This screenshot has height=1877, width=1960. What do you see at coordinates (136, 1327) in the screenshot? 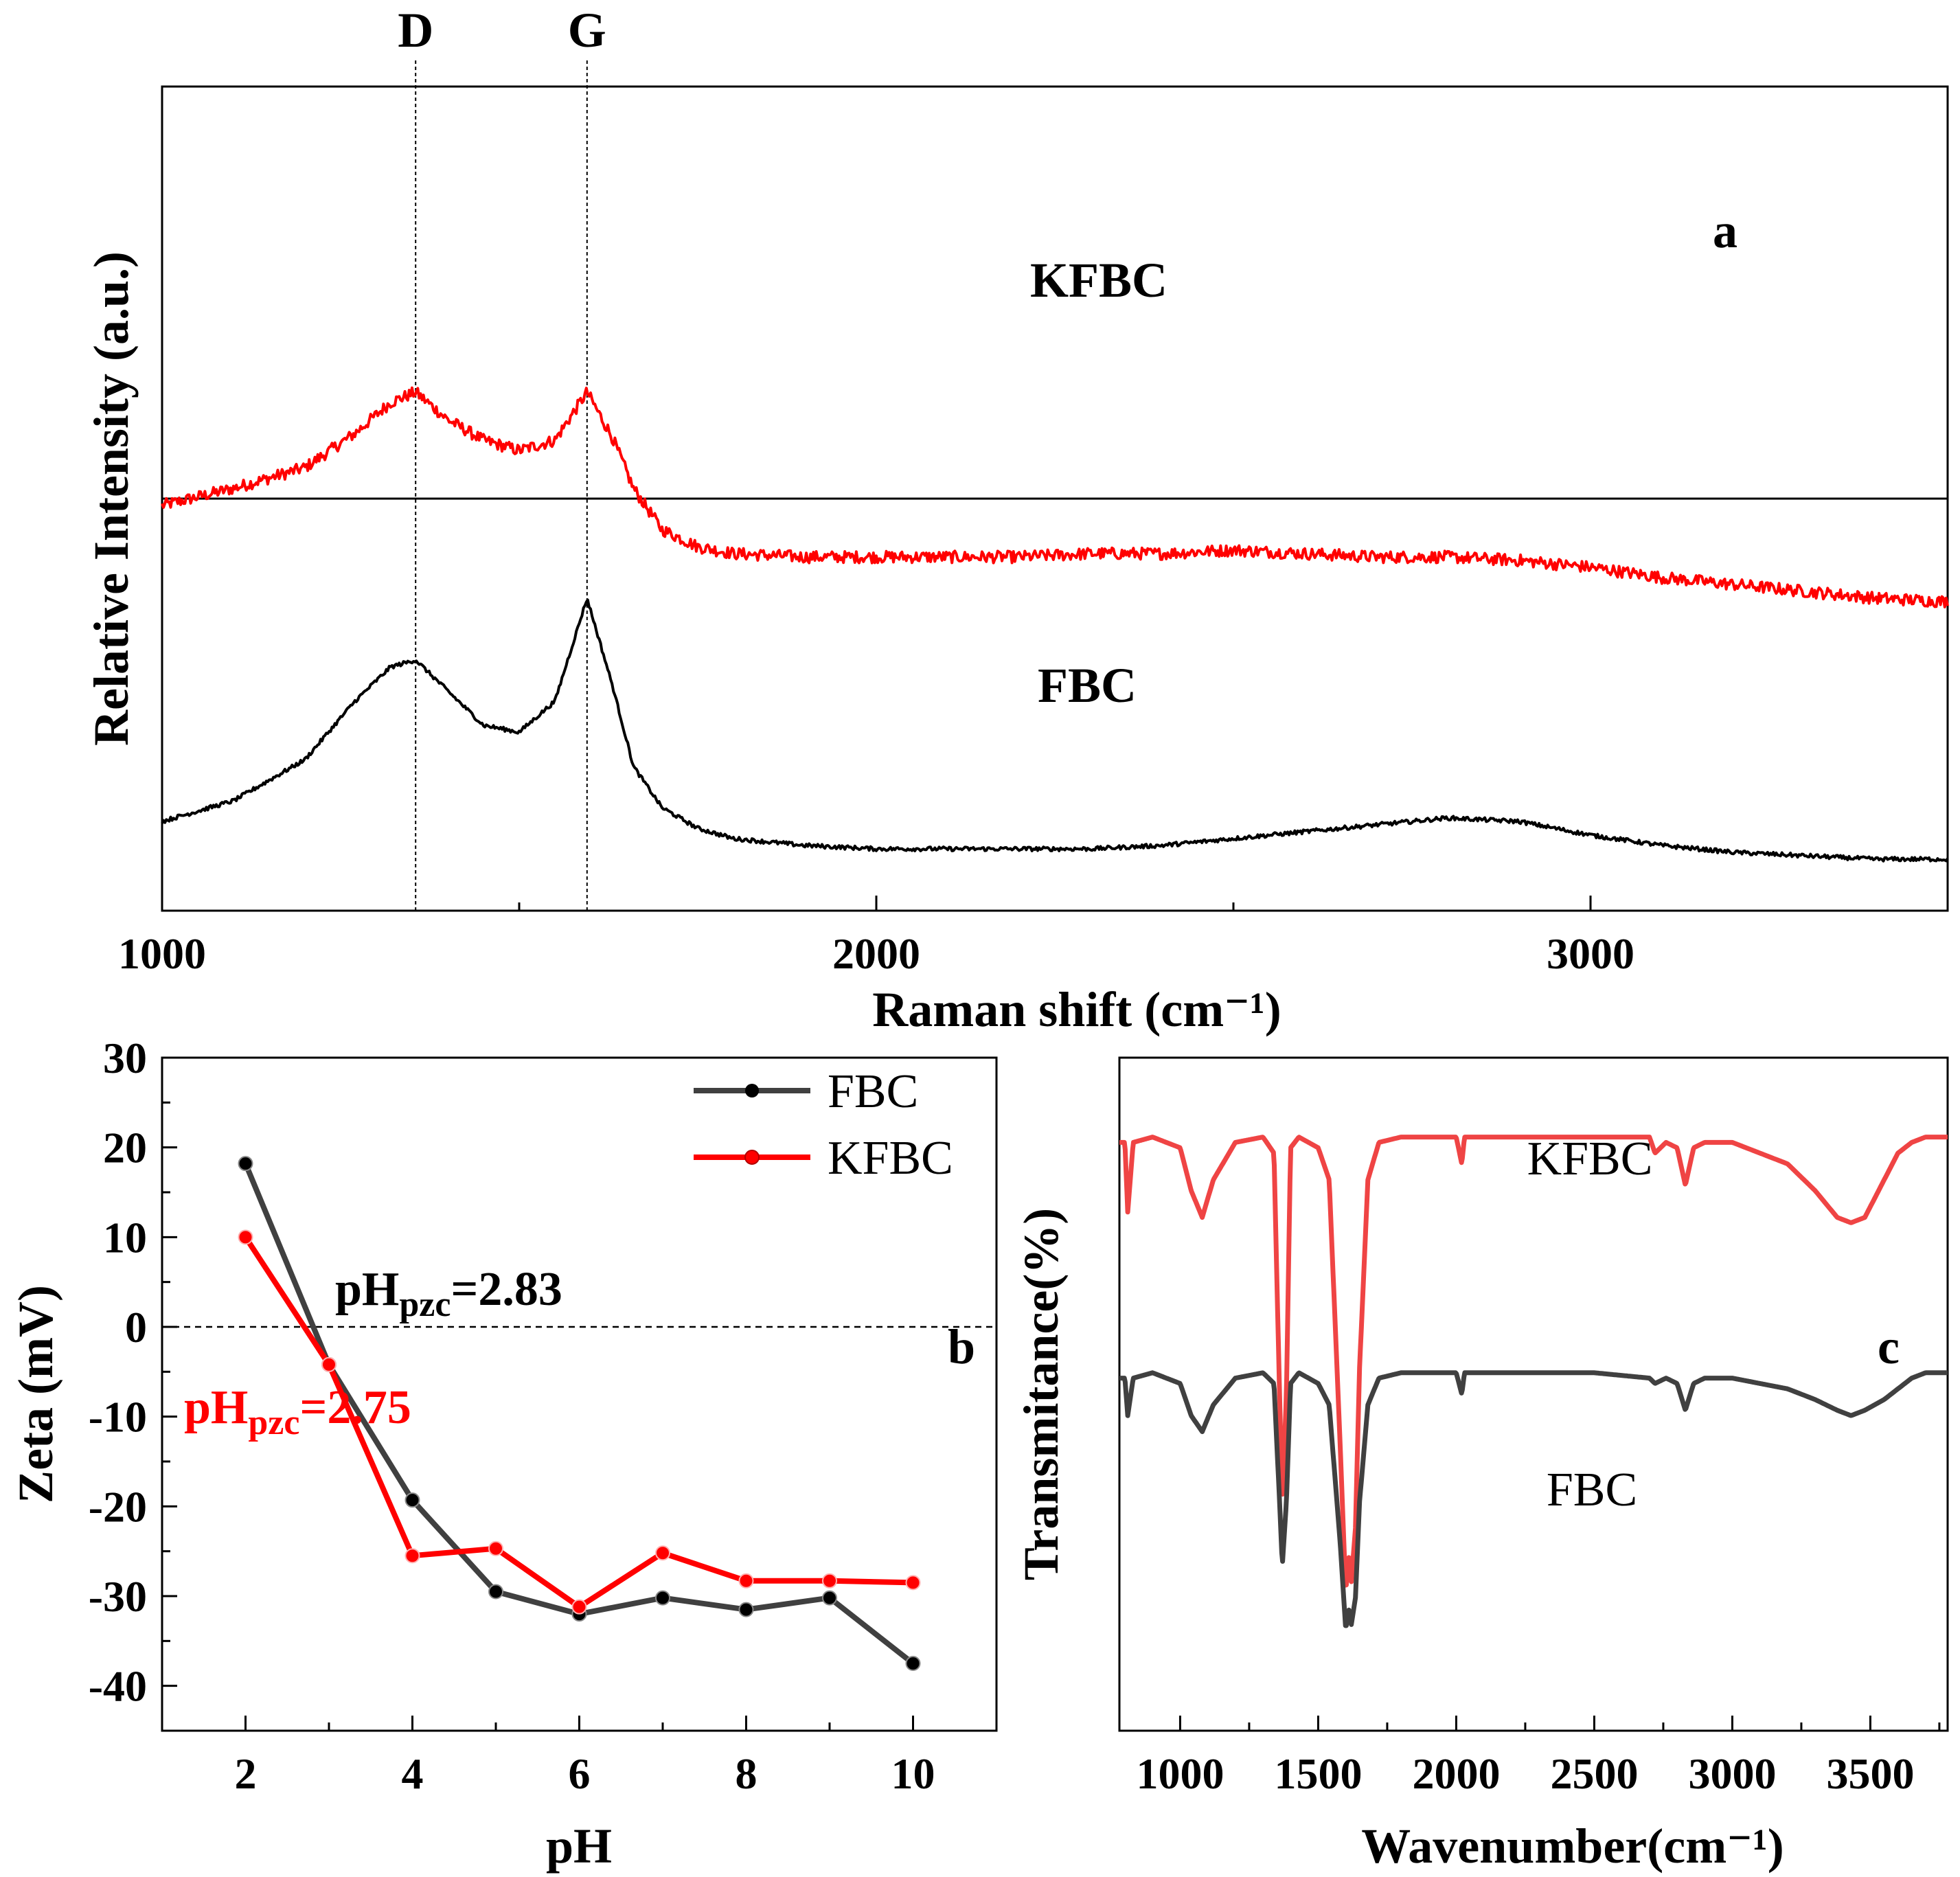
I see `panel-b-ytick-label-0: 0` at bounding box center [136, 1327].